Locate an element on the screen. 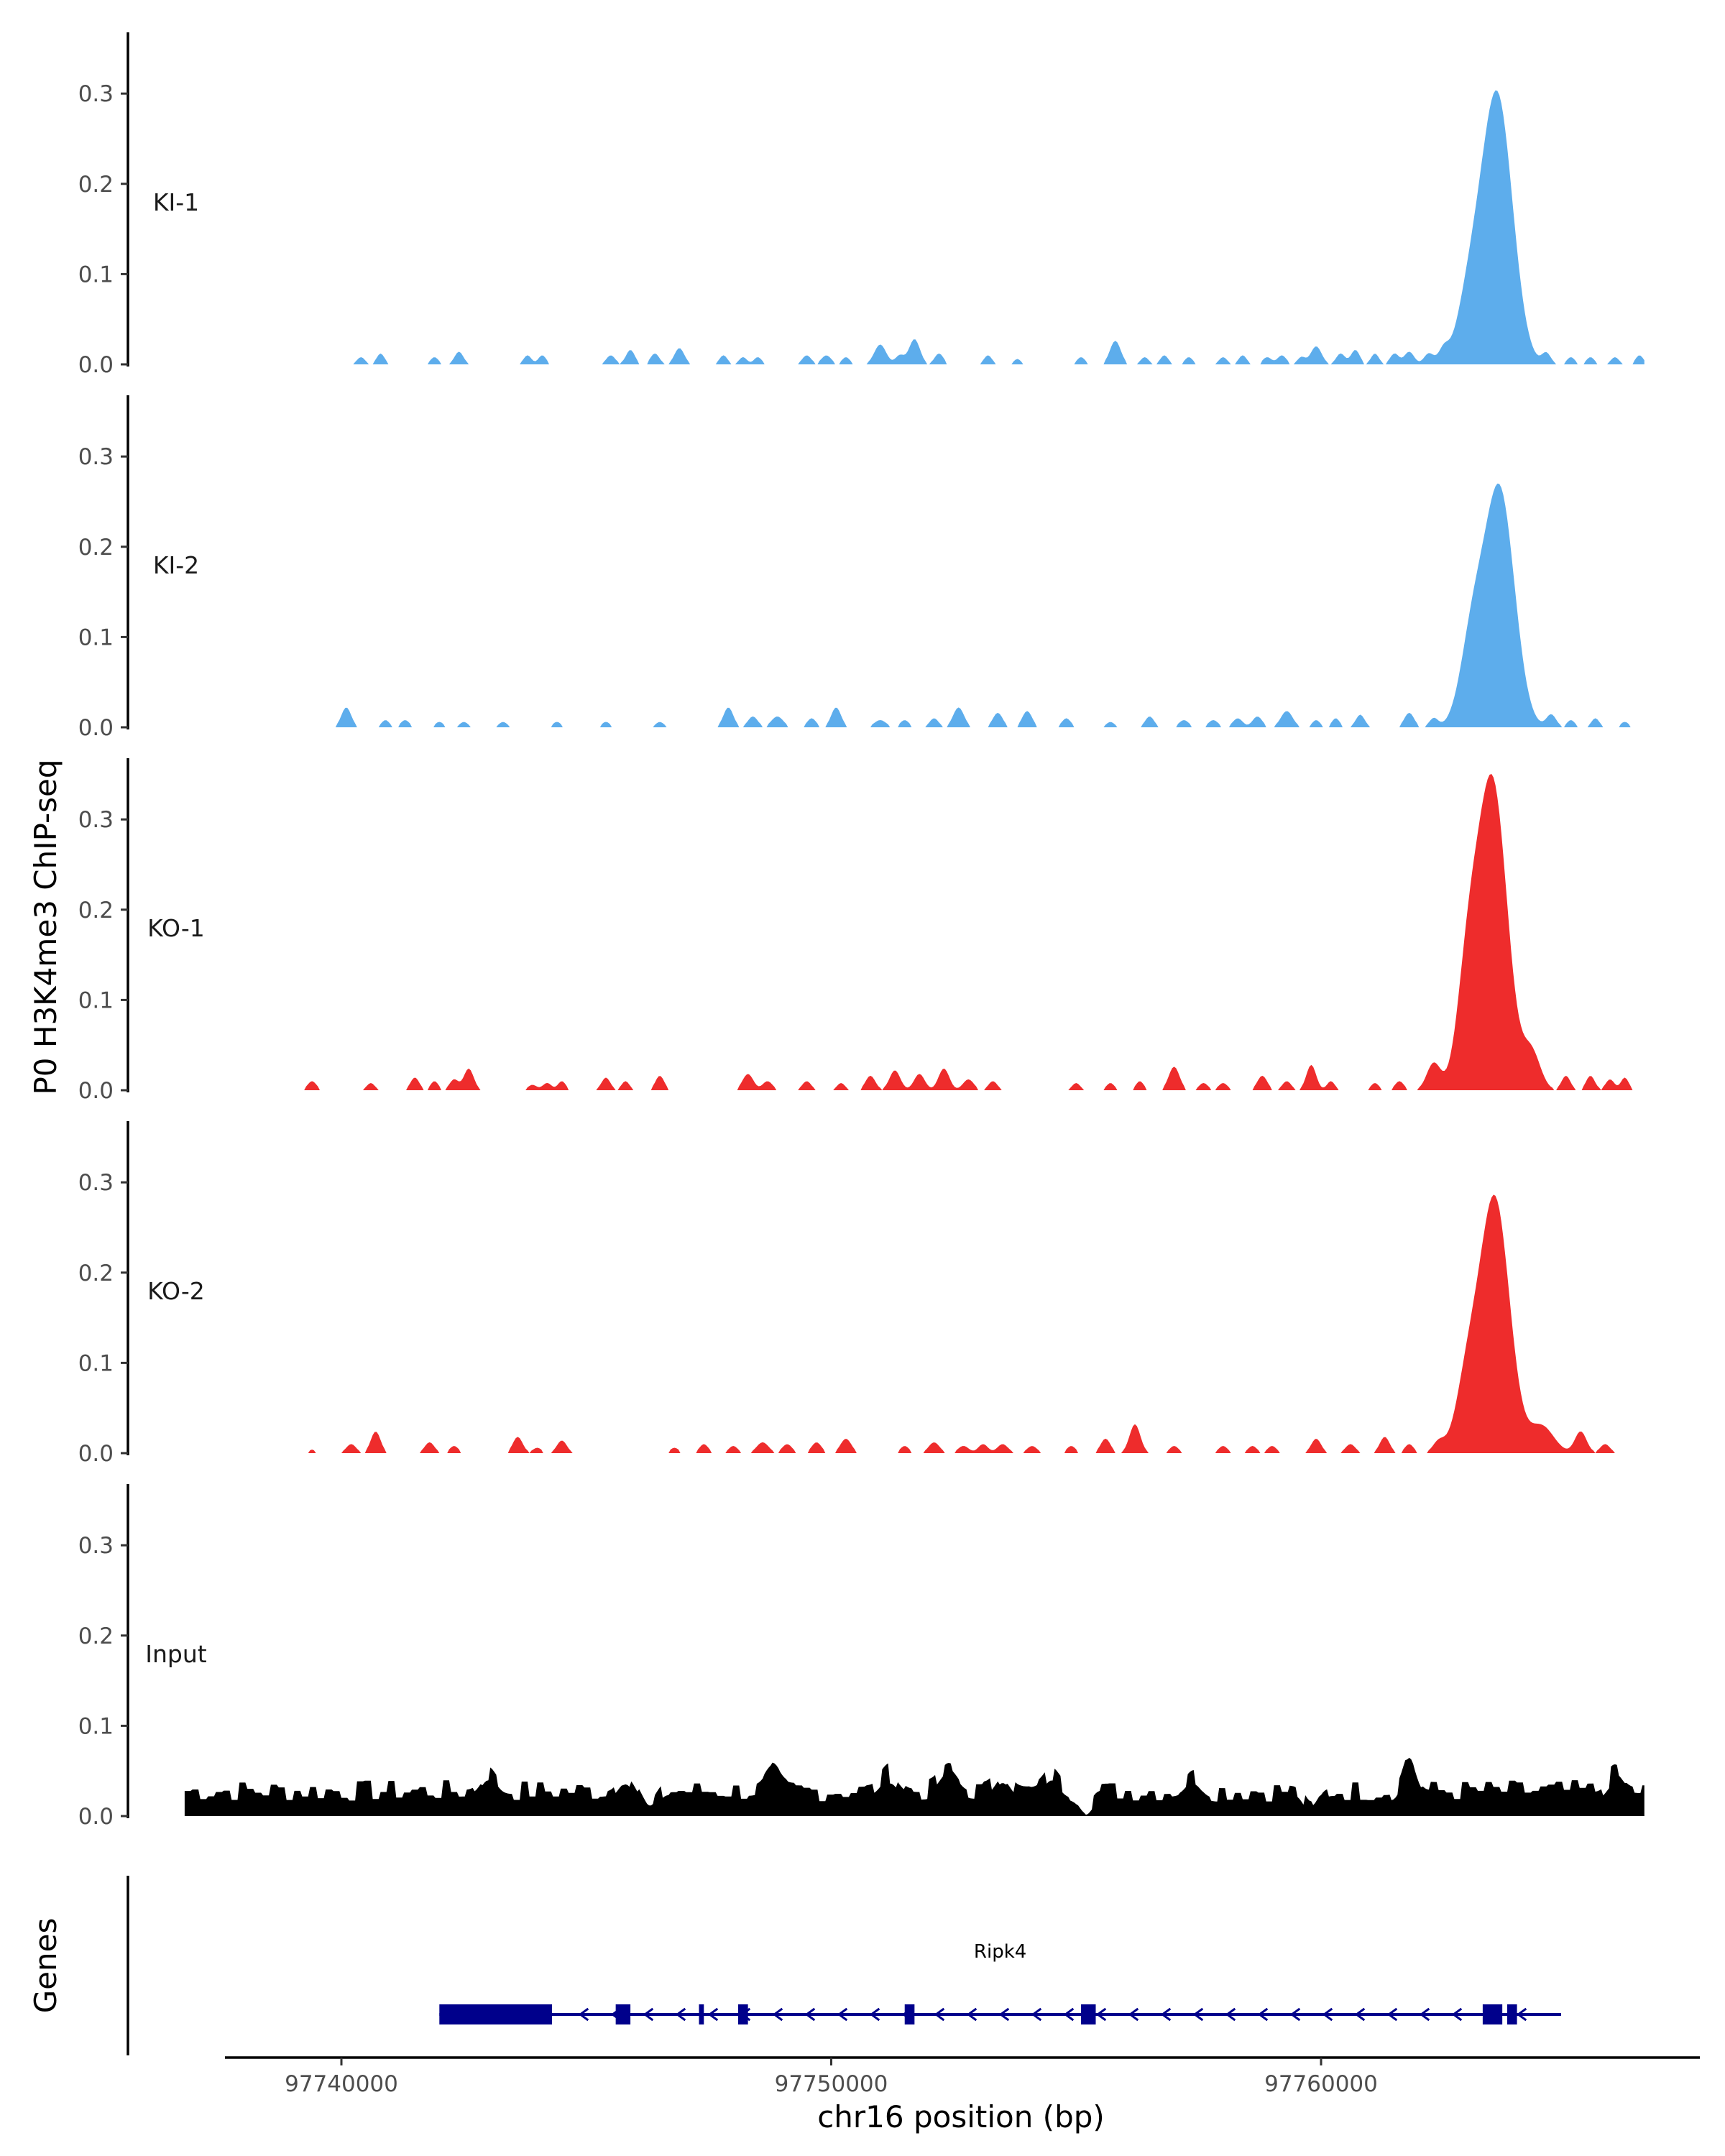 This screenshot has width=1725, height=2156. track-label: Input is located at coordinates (176, 1654).